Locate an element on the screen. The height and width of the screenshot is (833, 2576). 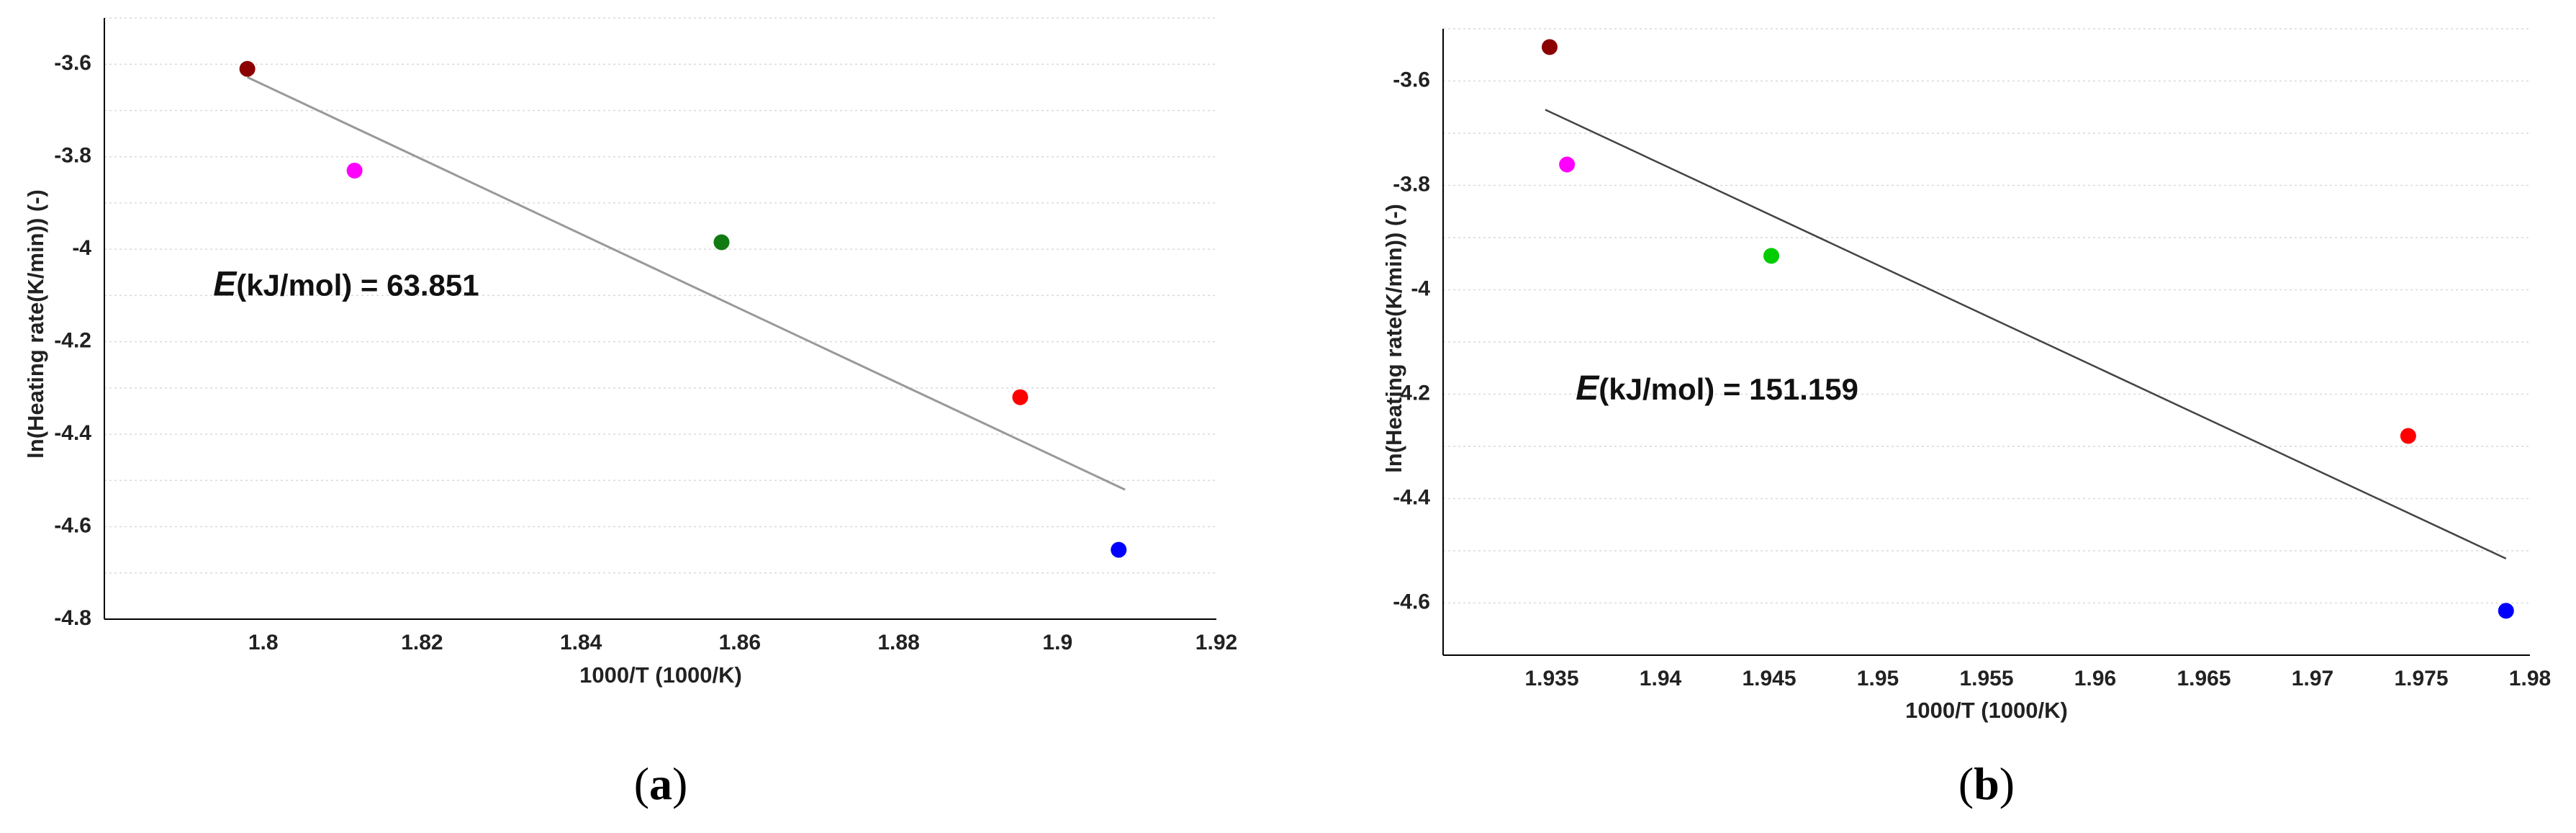
x-tick-label: 1.935 is located at coordinates (1551, 678).